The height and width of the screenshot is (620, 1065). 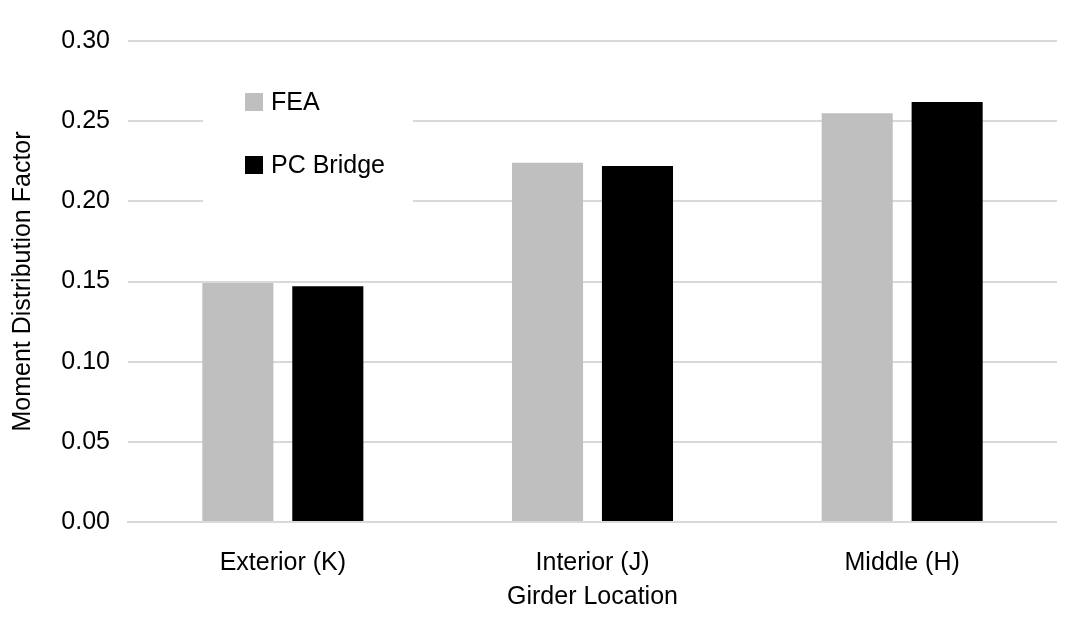 I want to click on y-tick-label: 0.15, so click(x=85, y=279).